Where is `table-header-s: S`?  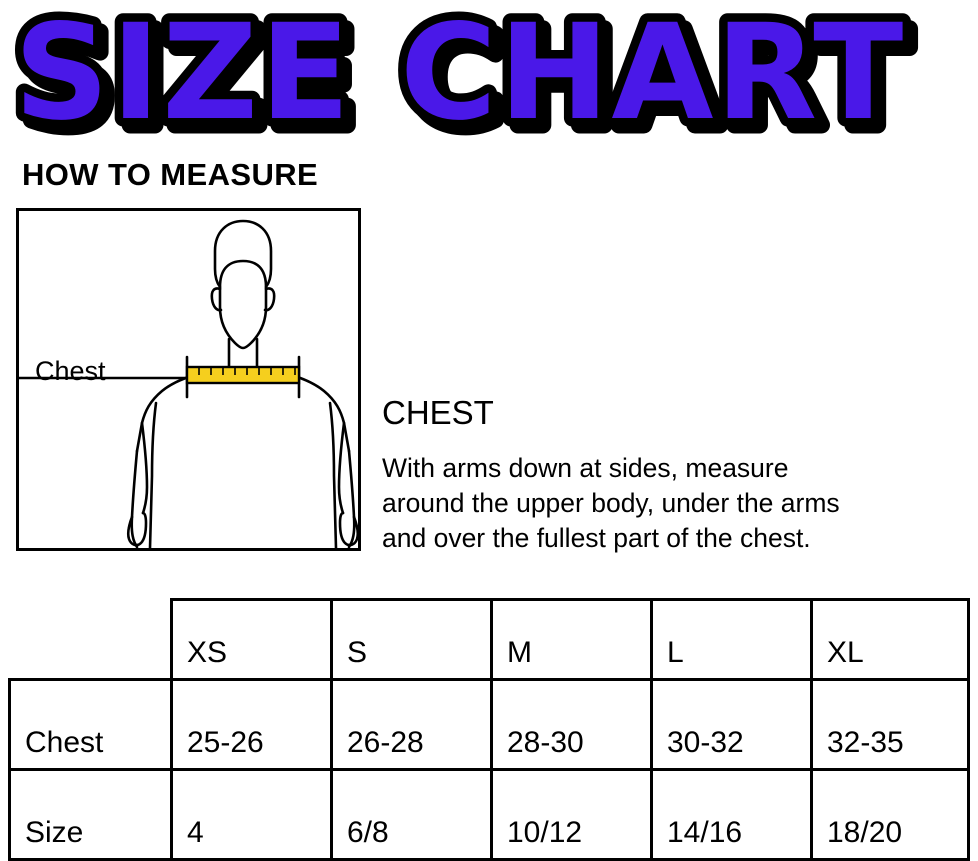
table-header-s: S is located at coordinates (411, 639).